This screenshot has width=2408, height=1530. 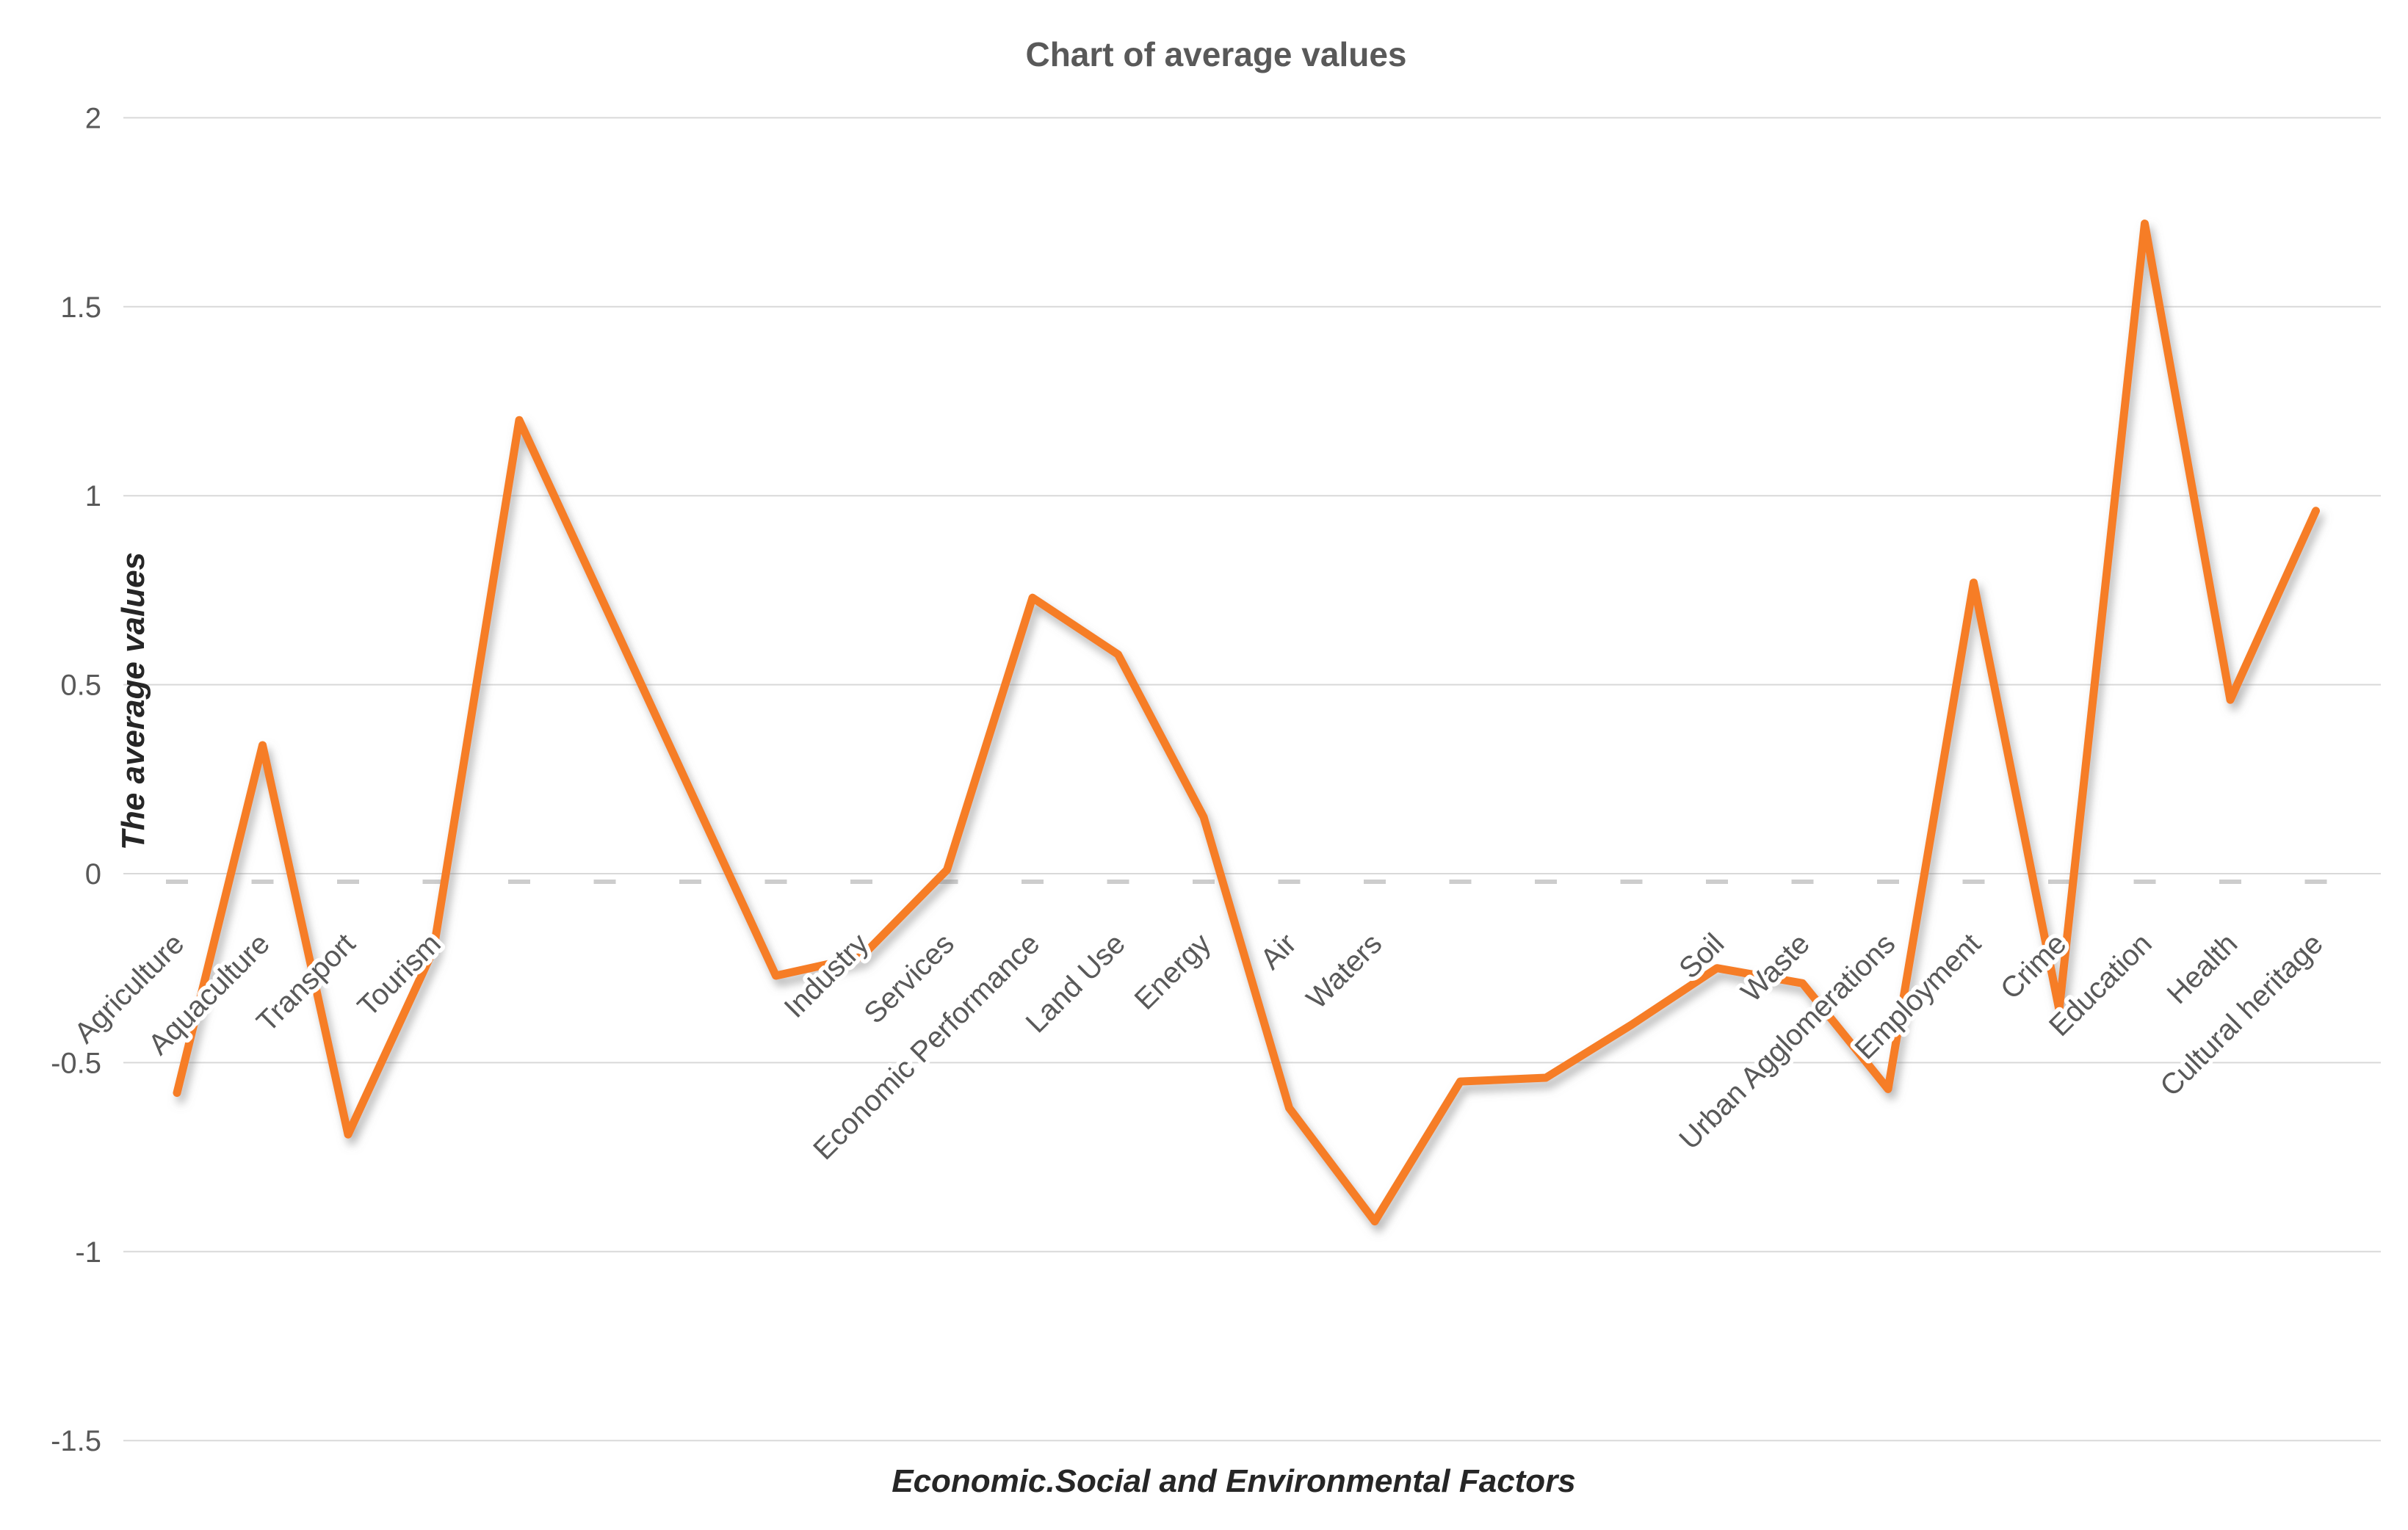 I want to click on y-axis-tick-label: -0.5, so click(x=76, y=1063).